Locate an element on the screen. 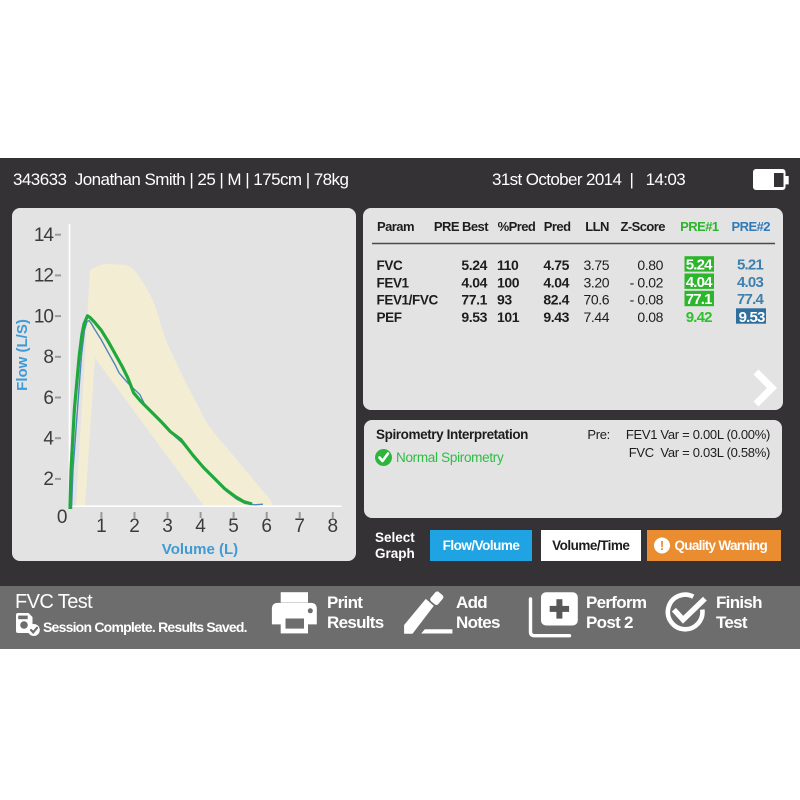  svg-text: 5 is located at coordinates (233, 526).